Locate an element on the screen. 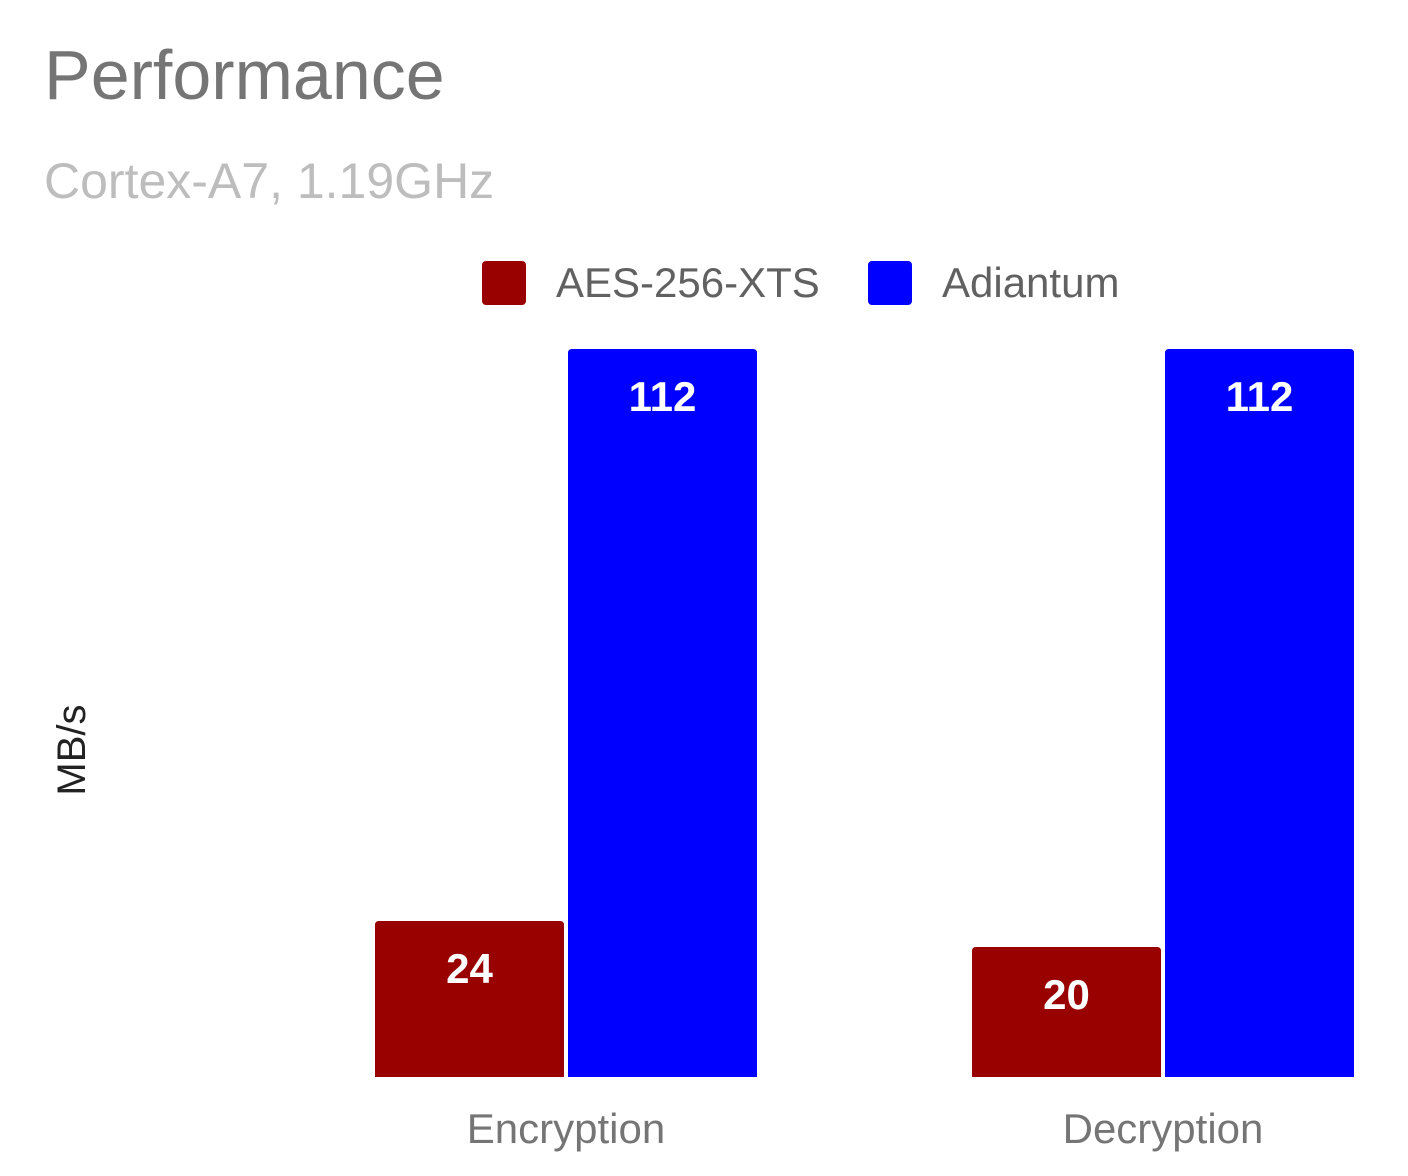  data-label-decryption-series-1: 112 is located at coordinates (1260, 396).